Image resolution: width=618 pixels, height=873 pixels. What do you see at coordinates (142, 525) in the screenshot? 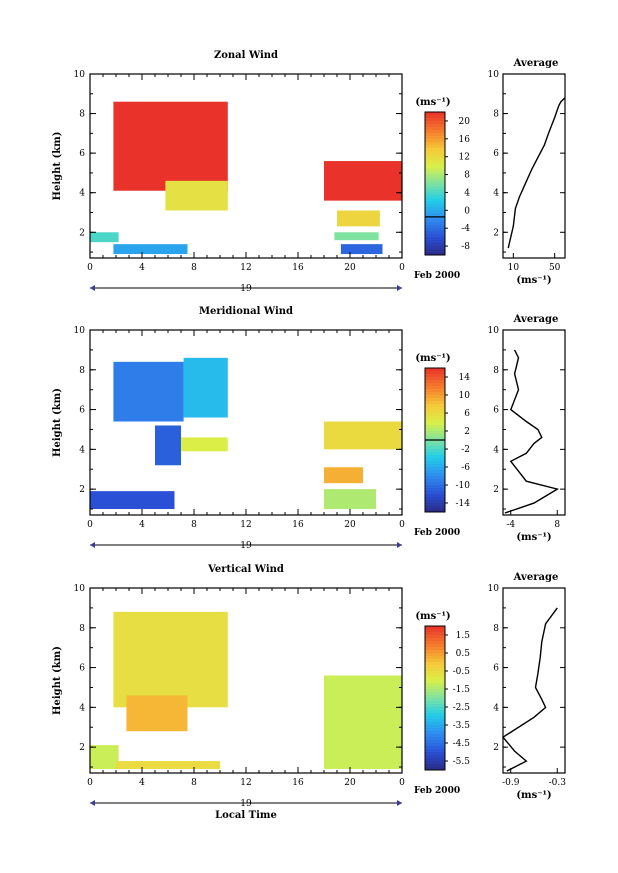
I see `x-tick-label: 4` at bounding box center [142, 525].